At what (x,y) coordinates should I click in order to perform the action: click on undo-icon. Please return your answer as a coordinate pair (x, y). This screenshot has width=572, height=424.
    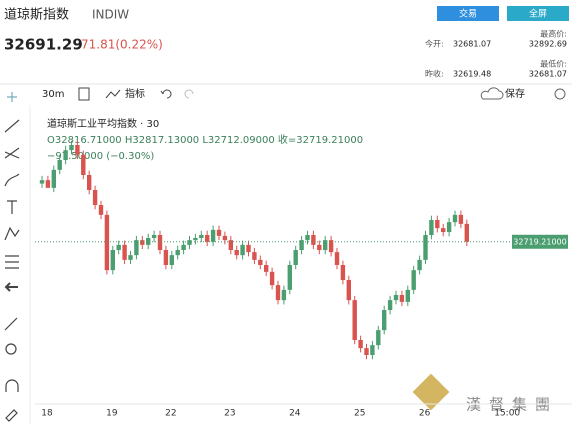
    Looking at the image, I should click on (166, 94).